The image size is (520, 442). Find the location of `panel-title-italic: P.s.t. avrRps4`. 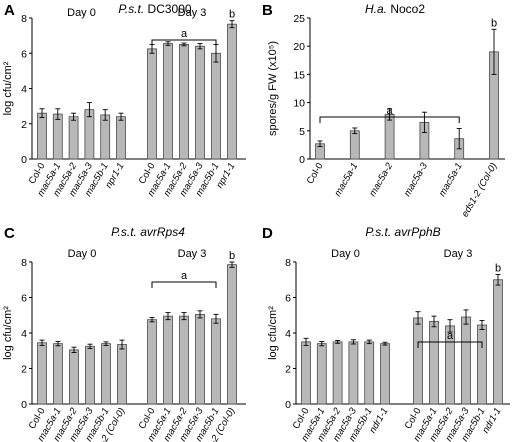

panel-title-italic: P.s.t. avrRps4 is located at coordinates (148, 232).